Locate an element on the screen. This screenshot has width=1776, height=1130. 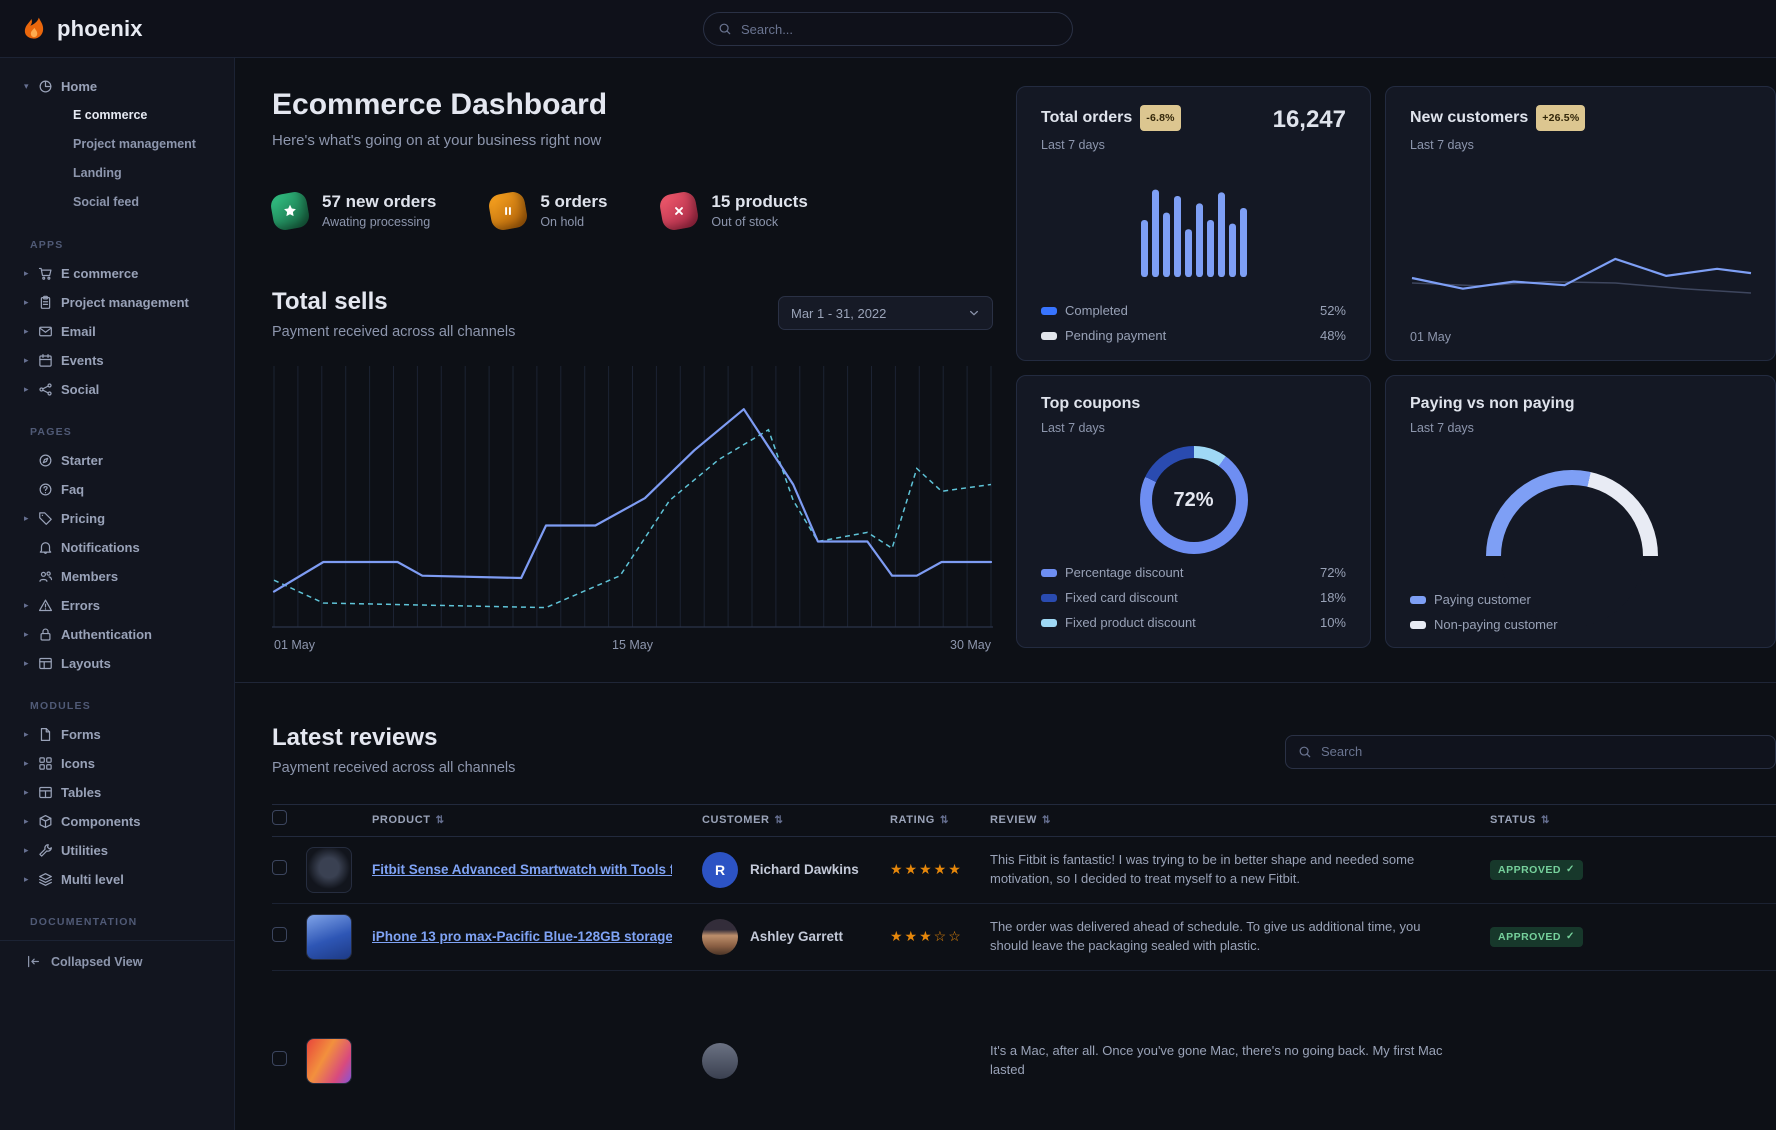
legend-label: Fixed card discount is located at coordinates (1121, 597).